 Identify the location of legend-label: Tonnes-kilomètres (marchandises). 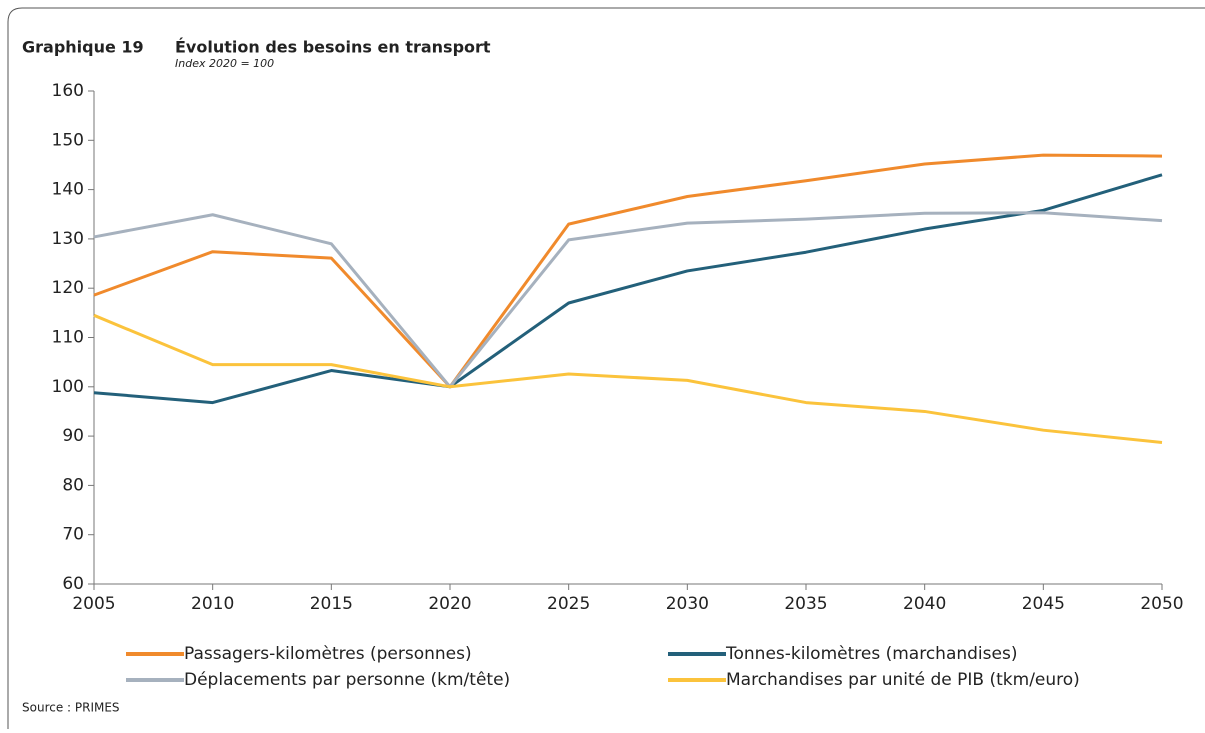
(871, 654).